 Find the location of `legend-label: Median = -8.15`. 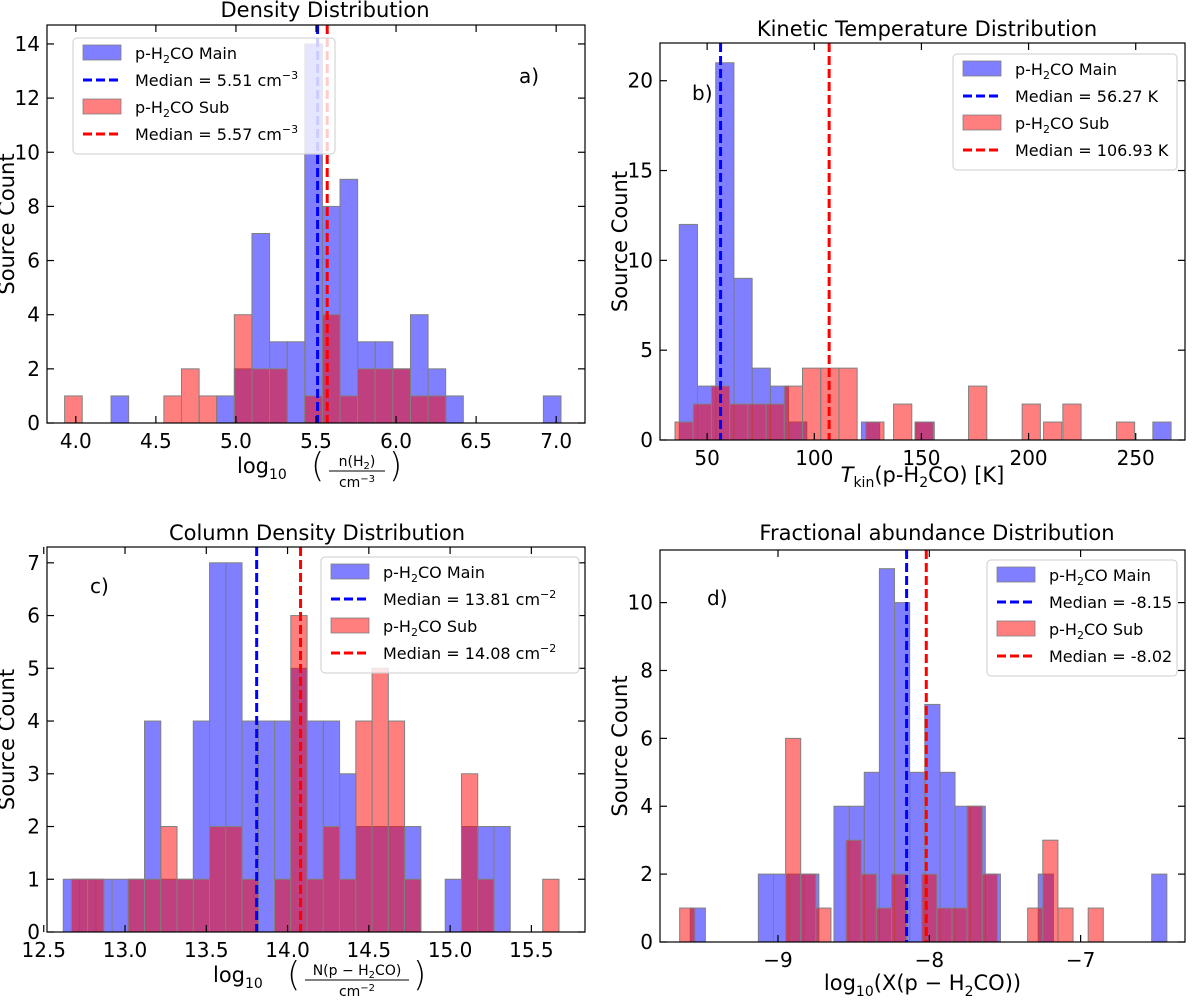

legend-label: Median = -8.15 is located at coordinates (1110, 602).